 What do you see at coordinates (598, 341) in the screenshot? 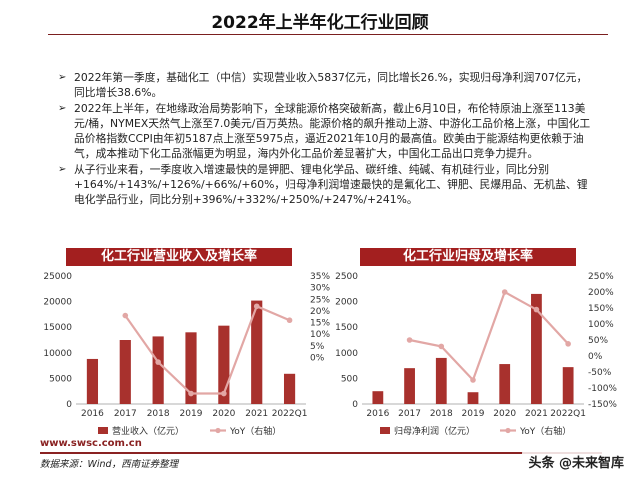
I see `y-right-tick-label: 50%` at bounding box center [598, 341].